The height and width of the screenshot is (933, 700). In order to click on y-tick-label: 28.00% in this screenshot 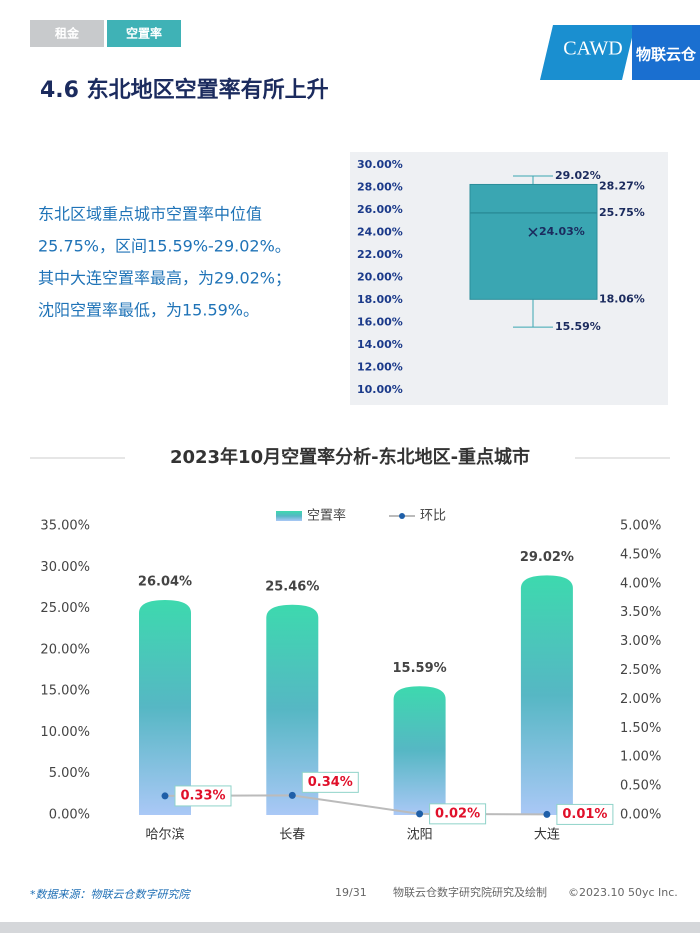, I will do `click(380, 187)`.